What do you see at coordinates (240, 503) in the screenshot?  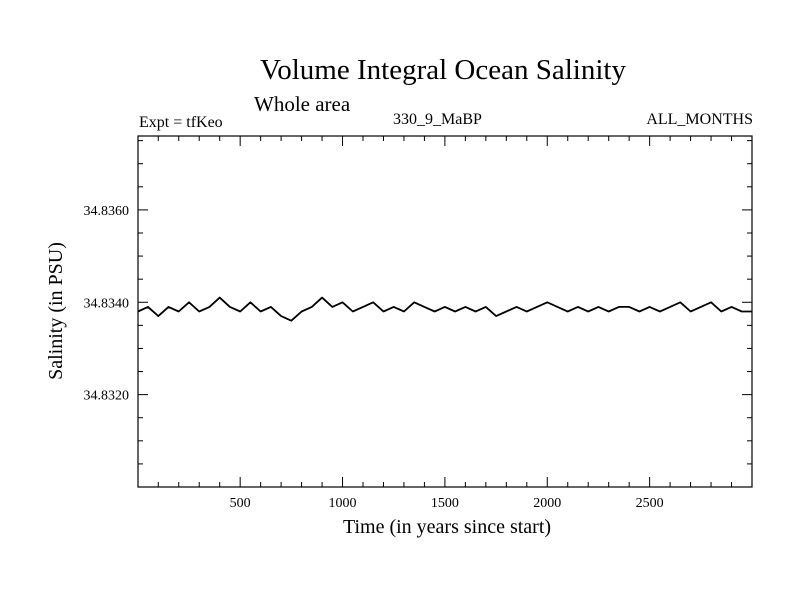 I see `x-tick-label: 500` at bounding box center [240, 503].